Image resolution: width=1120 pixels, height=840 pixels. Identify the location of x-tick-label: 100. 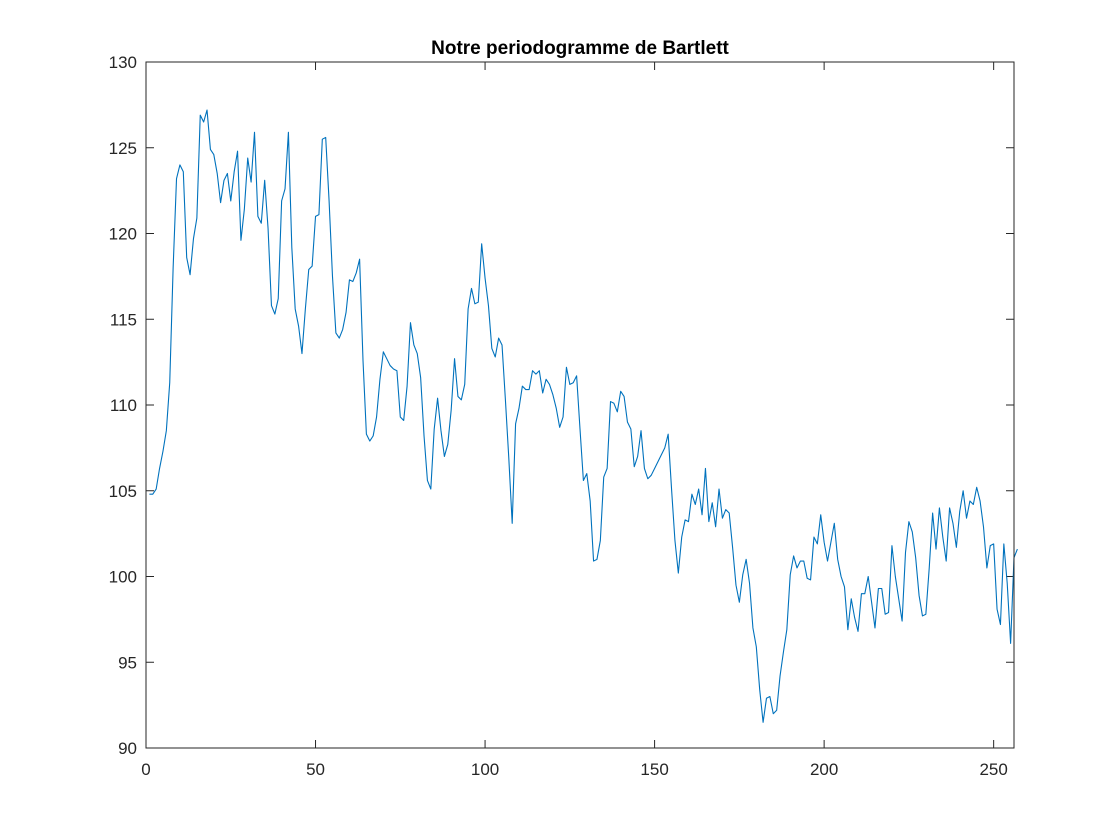
(485, 769).